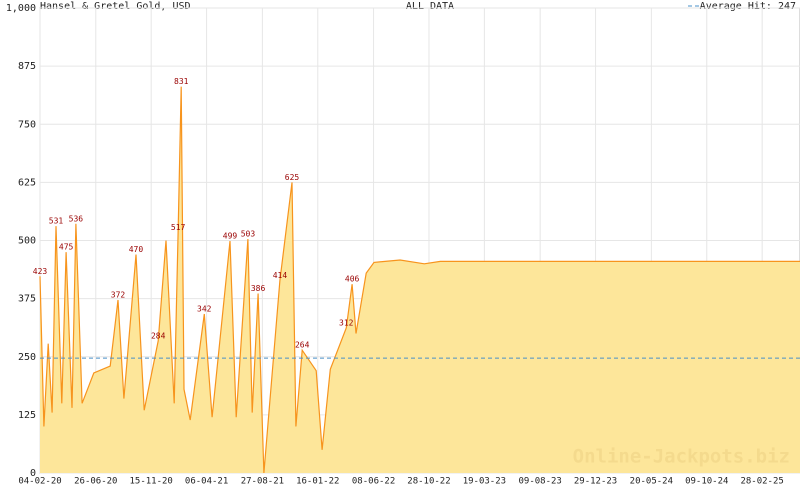  Describe the element at coordinates (158, 335) in the screenshot. I see `data-label: 284` at that location.